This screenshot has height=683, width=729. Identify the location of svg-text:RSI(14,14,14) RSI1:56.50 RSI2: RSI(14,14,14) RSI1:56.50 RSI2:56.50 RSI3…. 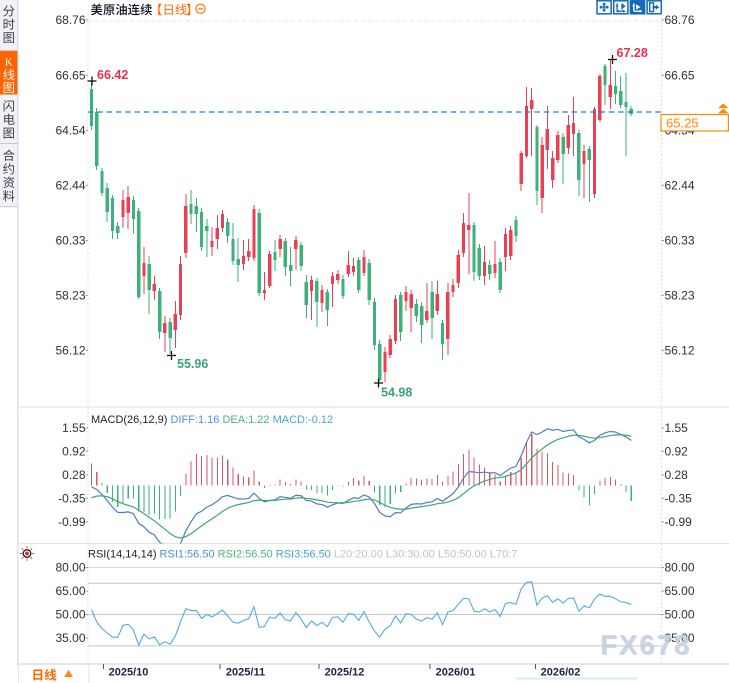
(302, 555).